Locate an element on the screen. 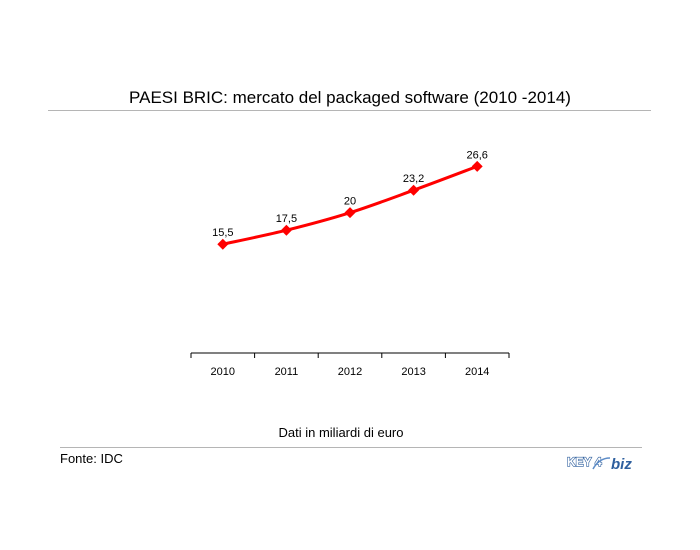  series-markers is located at coordinates (350, 205).